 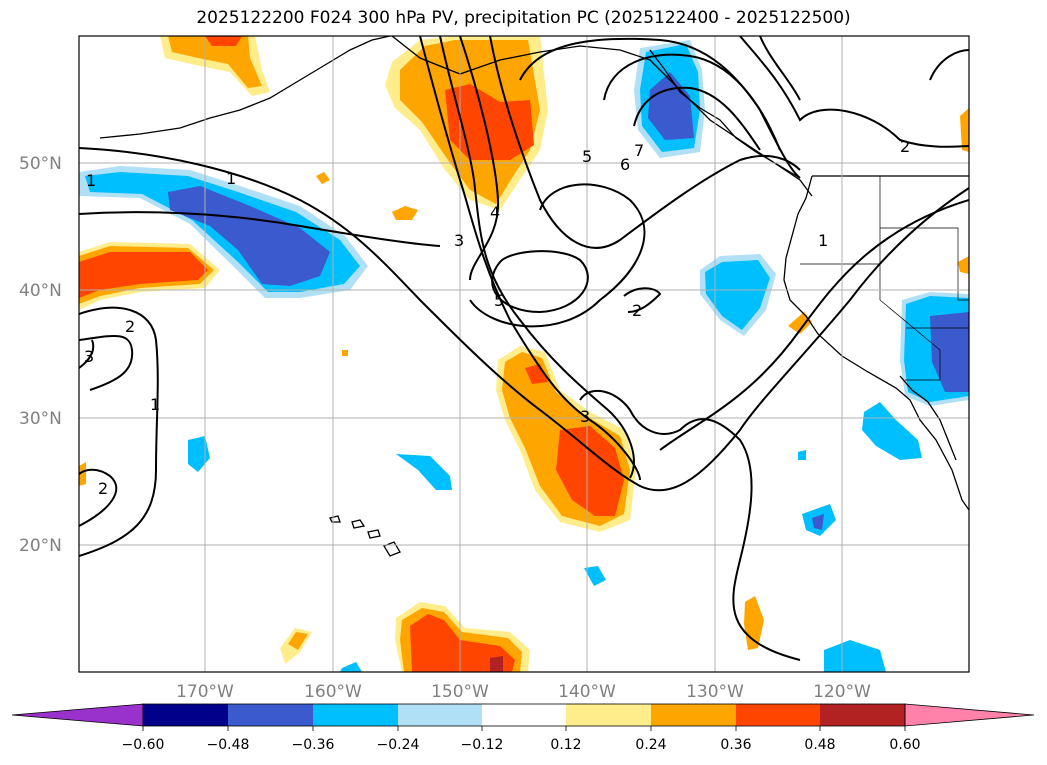 What do you see at coordinates (854, 92) in the screenshot?
I see `pv-contour-top-right` at bounding box center [854, 92].